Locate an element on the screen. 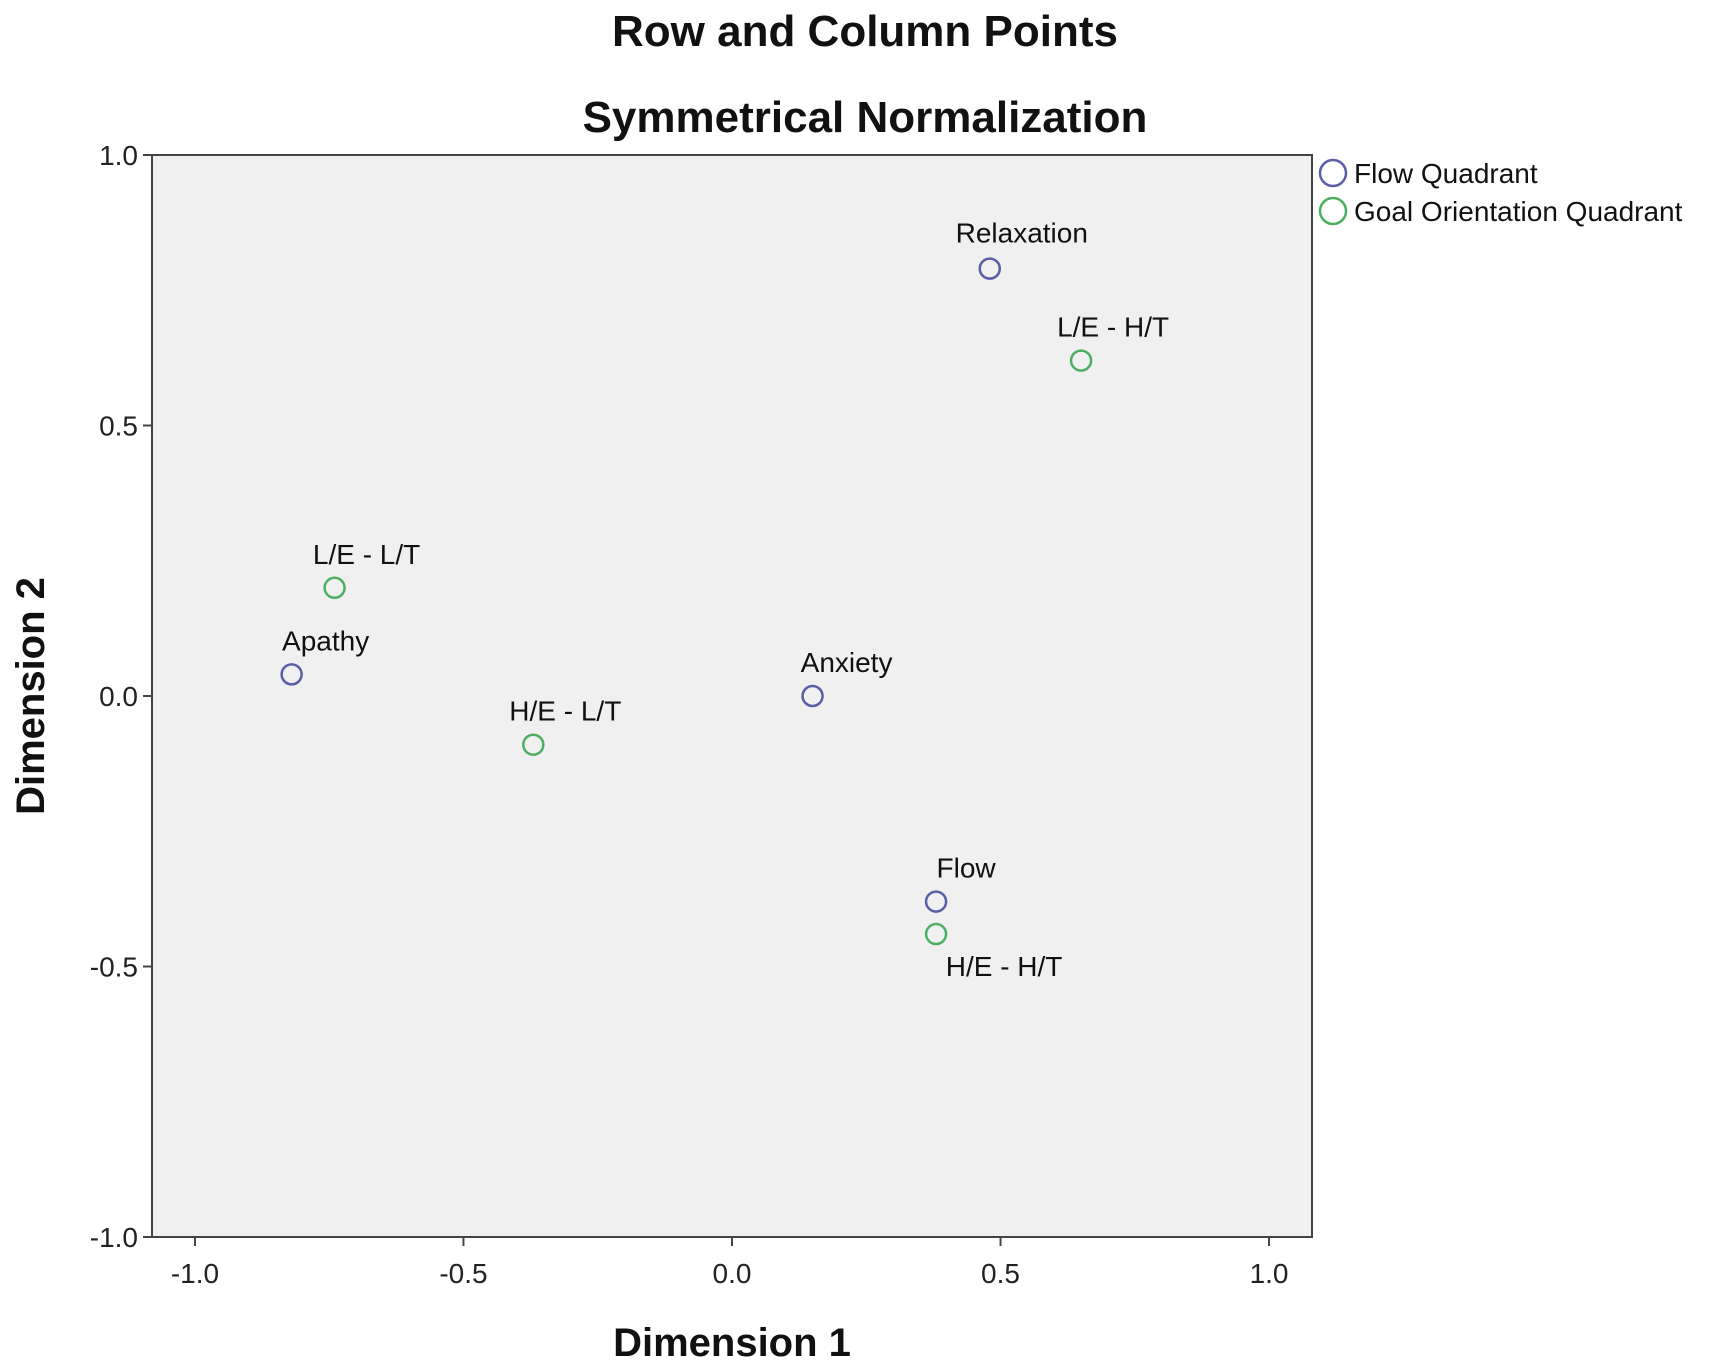  y-tick-label: 0.0 is located at coordinates (118, 696).